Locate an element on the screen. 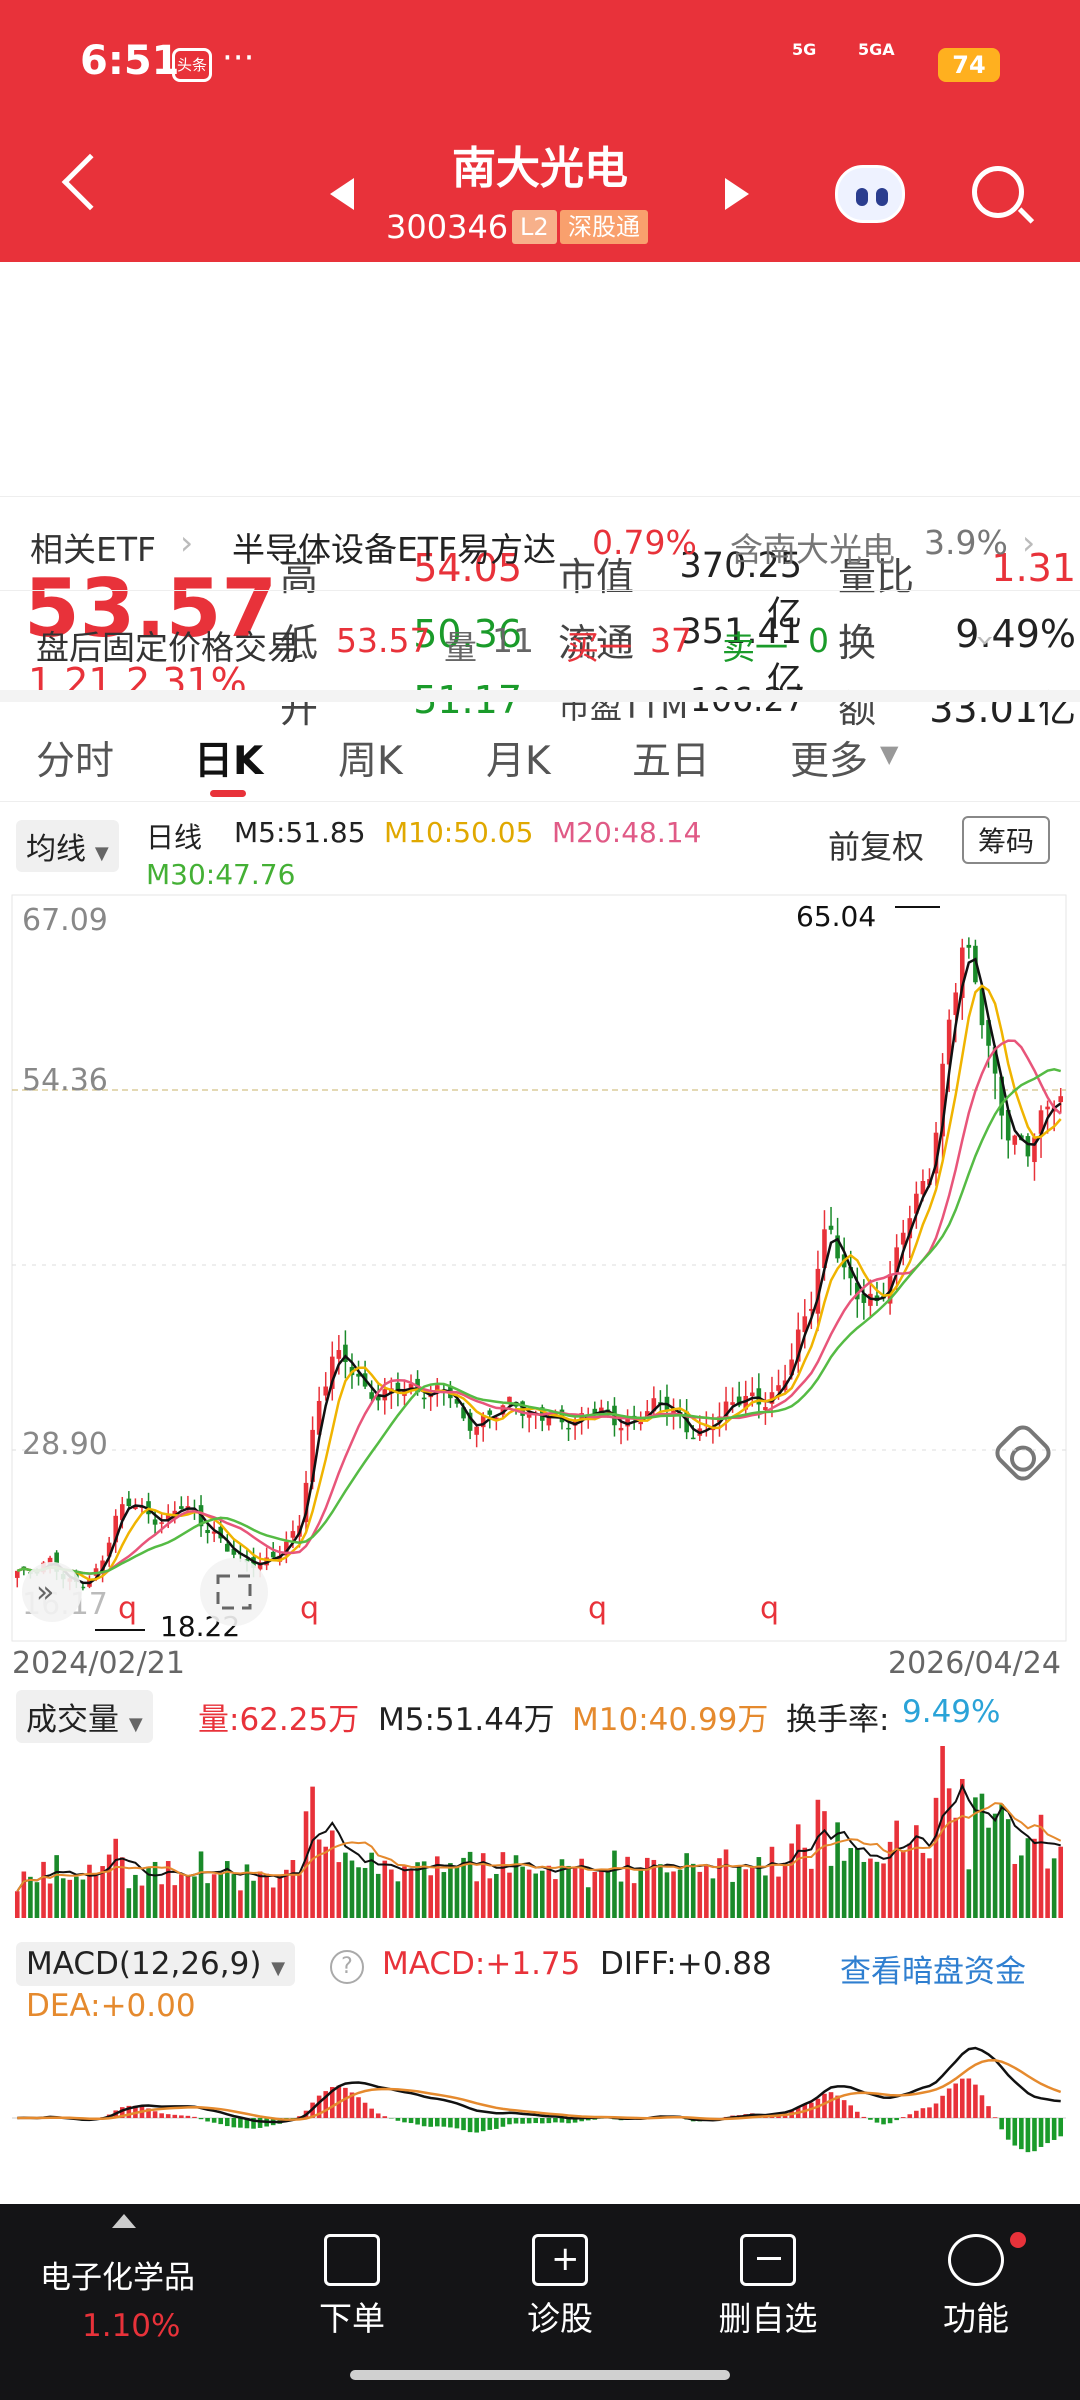 The height and width of the screenshot is (2400, 1080). tab-weekly-k: 周K is located at coordinates (370, 761).